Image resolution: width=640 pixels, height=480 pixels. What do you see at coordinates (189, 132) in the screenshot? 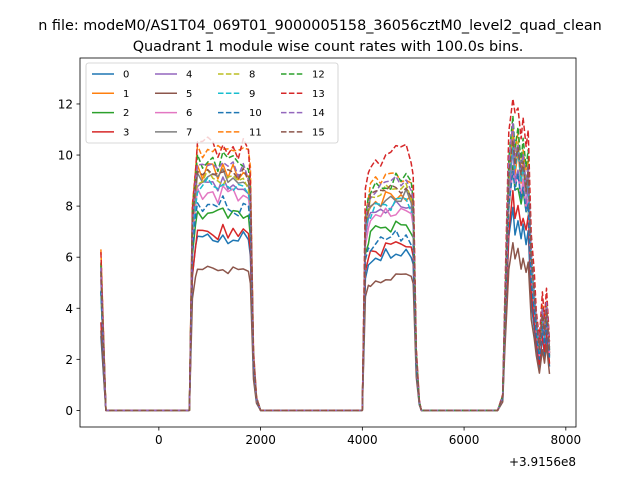
I see `legend-label-7: 7` at bounding box center [189, 132].